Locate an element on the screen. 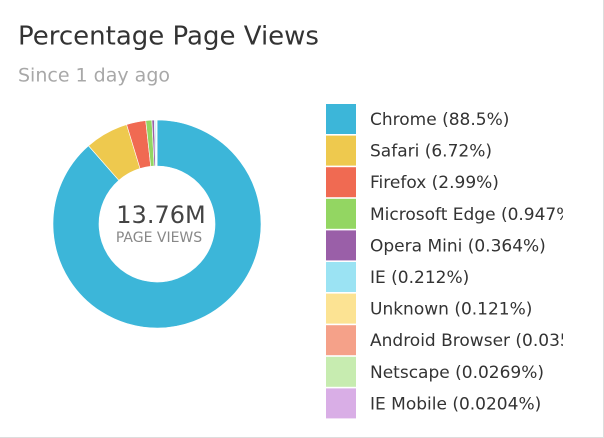  legend-label: Firefox (2.99%) is located at coordinates (434, 183).